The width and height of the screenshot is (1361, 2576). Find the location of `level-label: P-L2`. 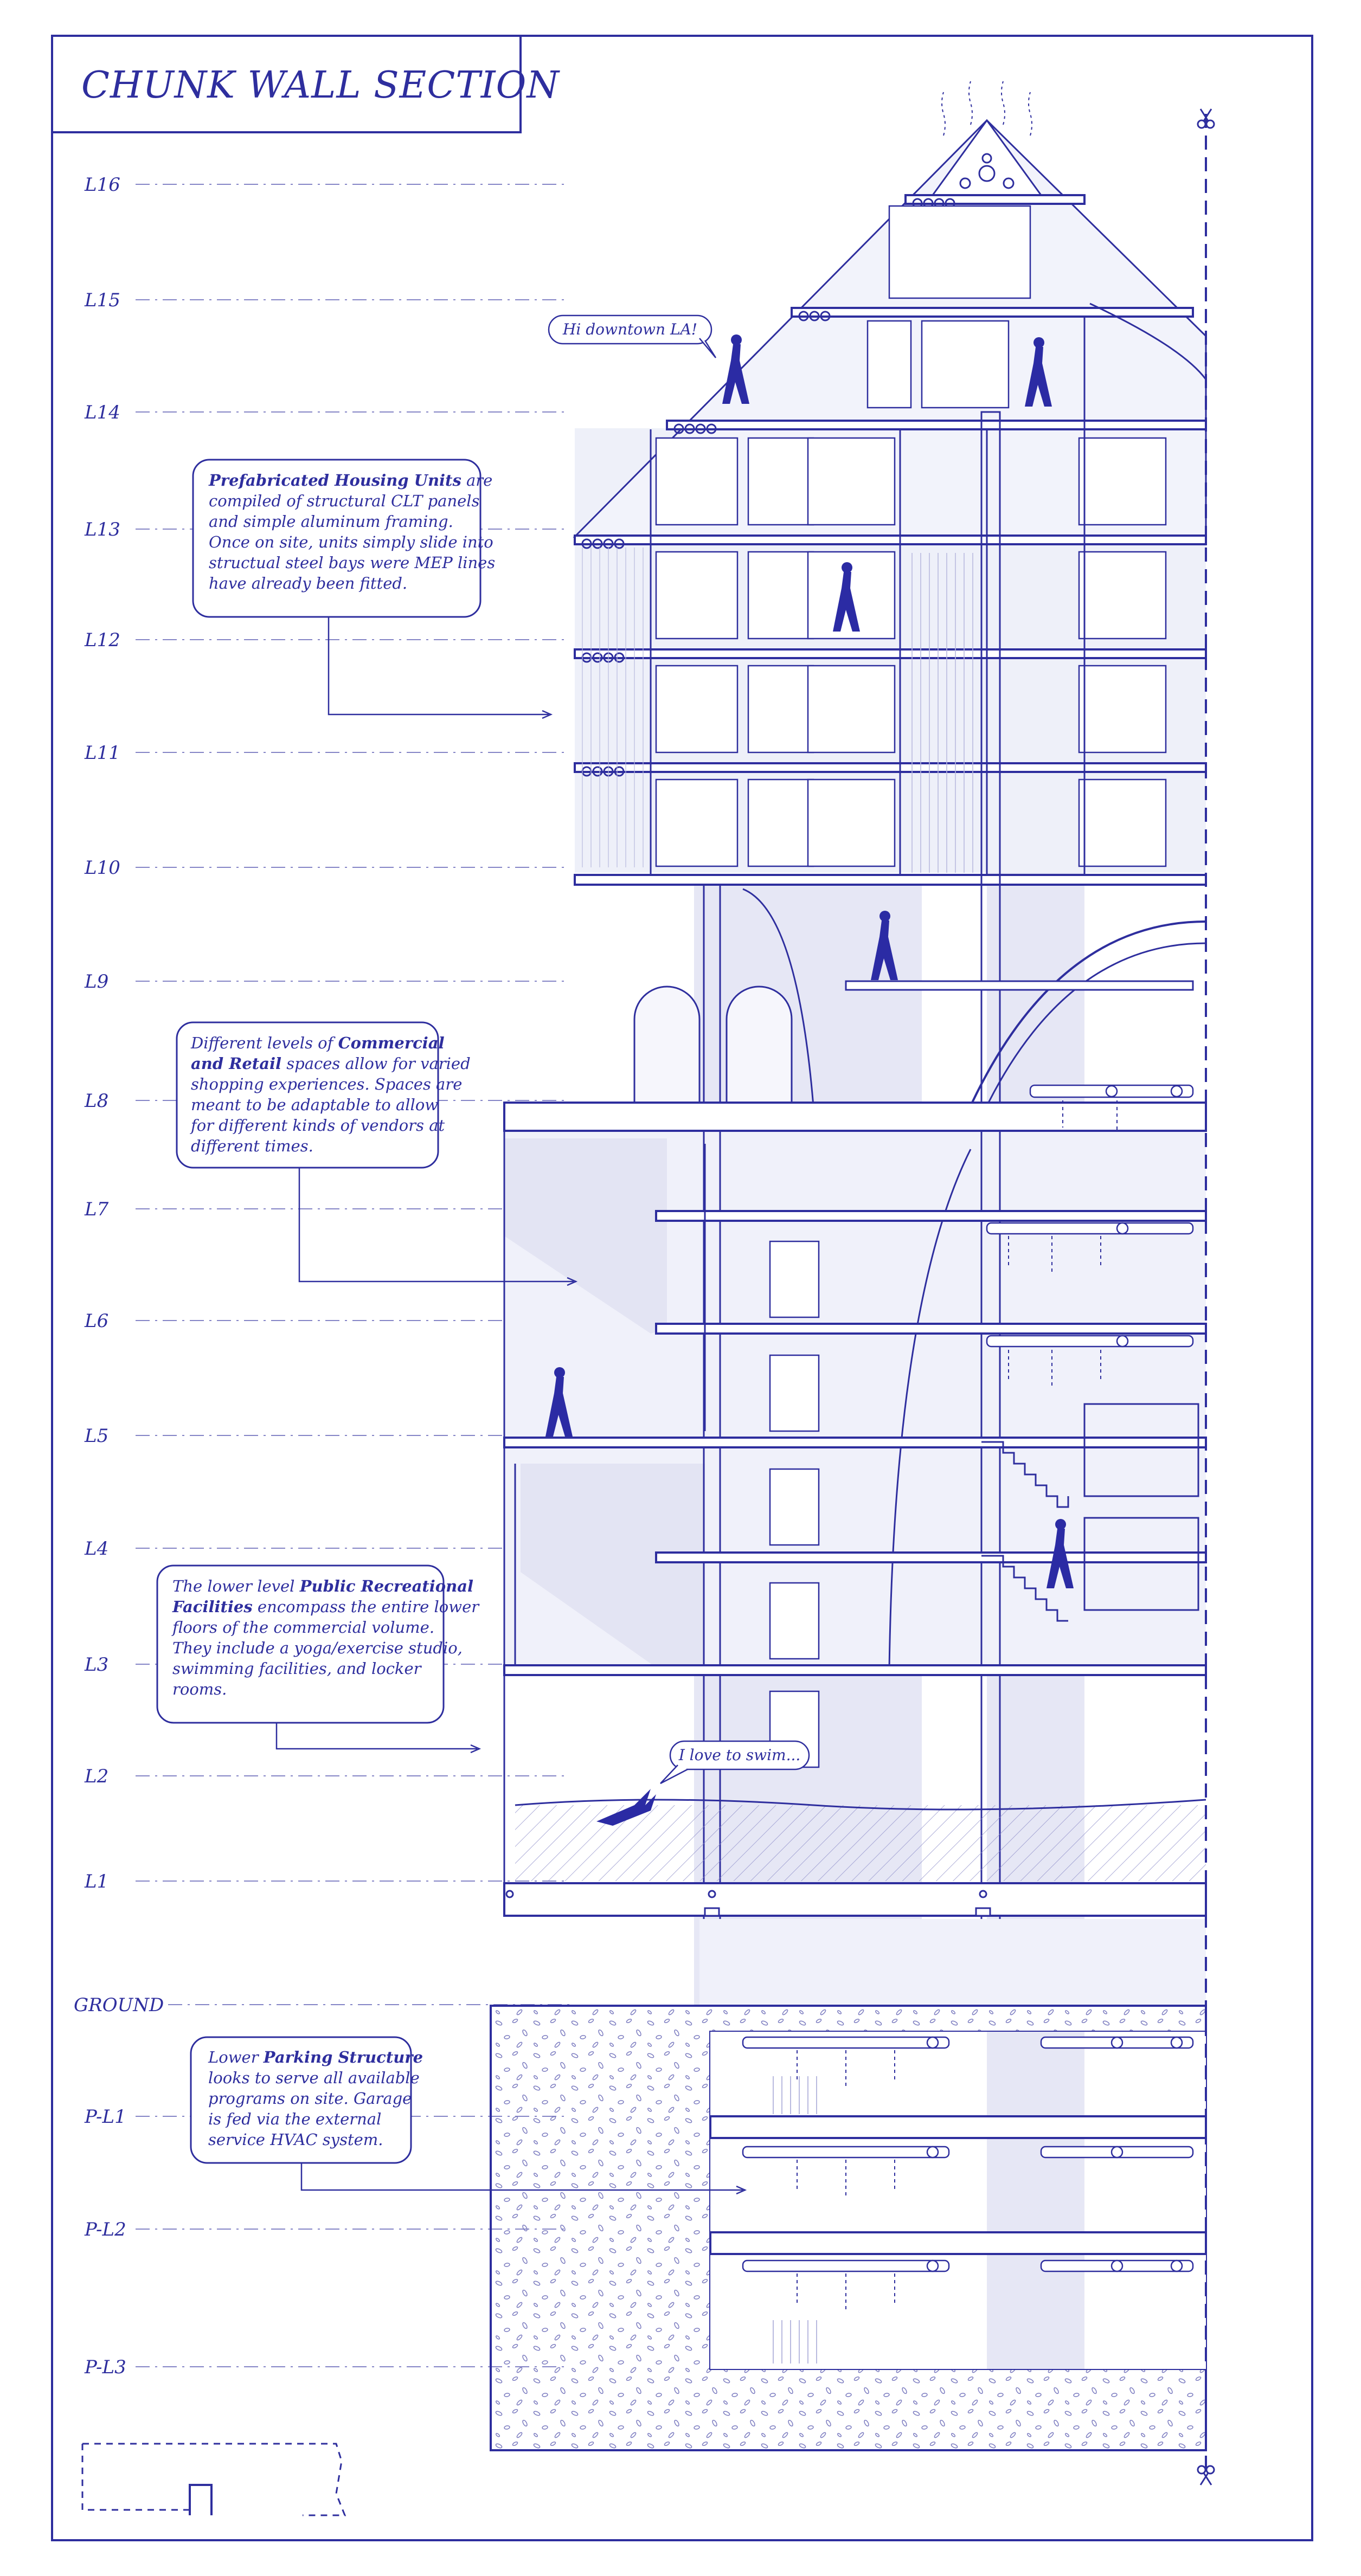

level-label: P-L2 is located at coordinates (105, 2229).